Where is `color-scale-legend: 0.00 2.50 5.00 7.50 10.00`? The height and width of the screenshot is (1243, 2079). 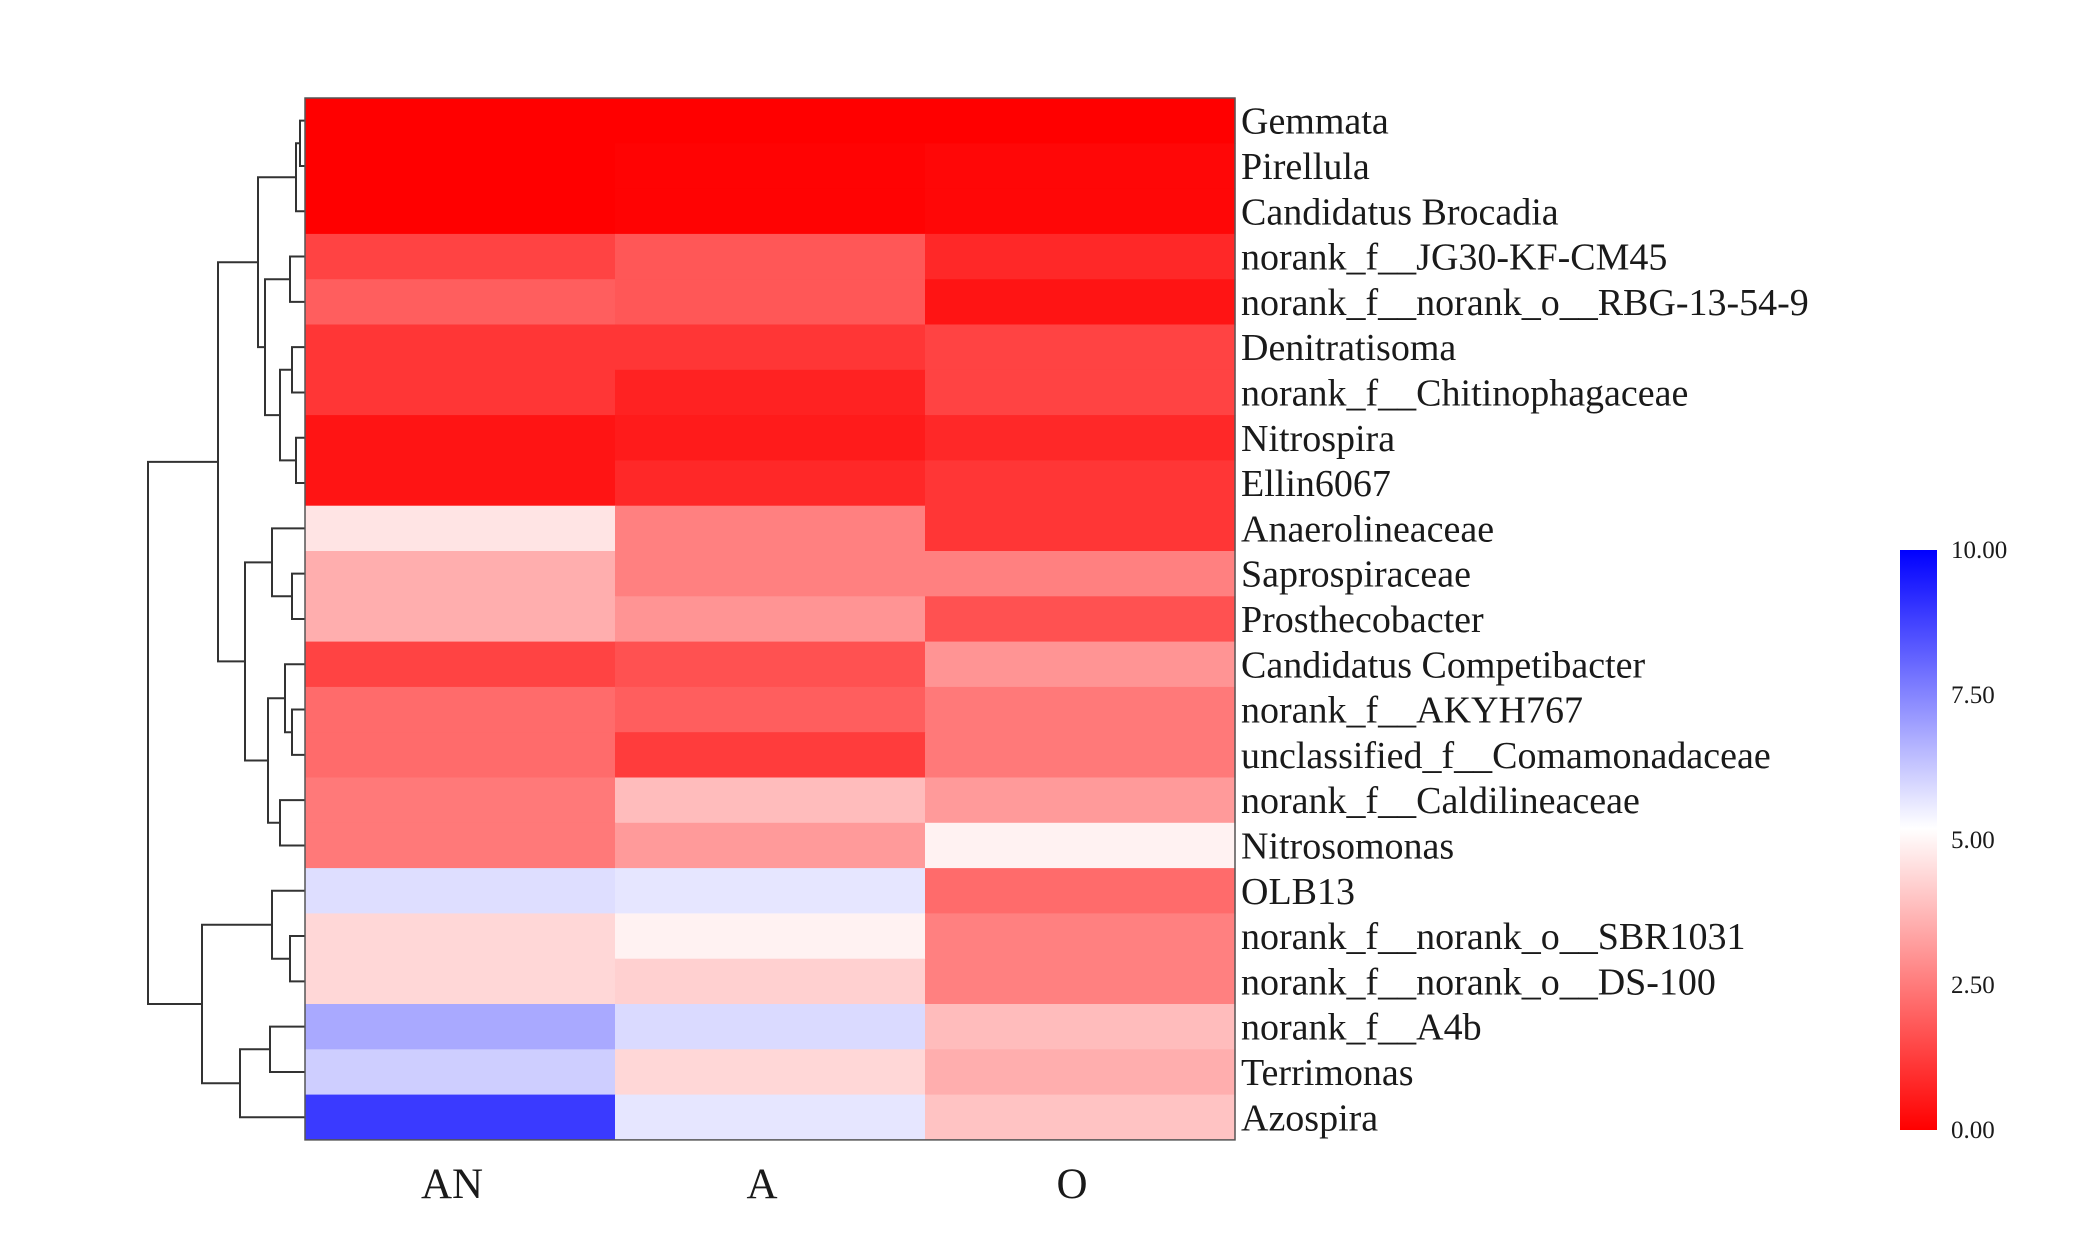
color-scale-legend: 0.00 2.50 5.00 7.50 10.00 is located at coordinates (1953, 840).